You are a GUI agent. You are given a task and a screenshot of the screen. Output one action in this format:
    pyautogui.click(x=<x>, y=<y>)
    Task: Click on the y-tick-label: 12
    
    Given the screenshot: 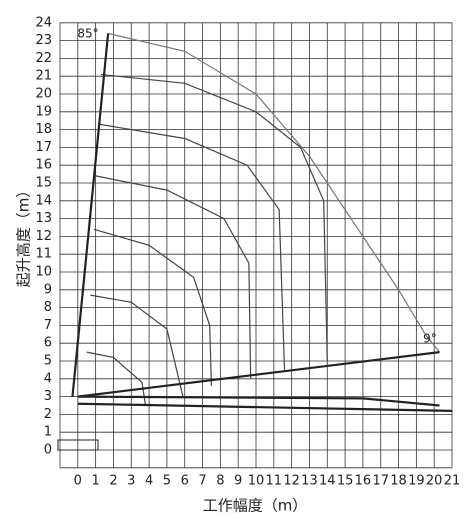 What is the action you would take?
    pyautogui.click(x=43, y=236)
    